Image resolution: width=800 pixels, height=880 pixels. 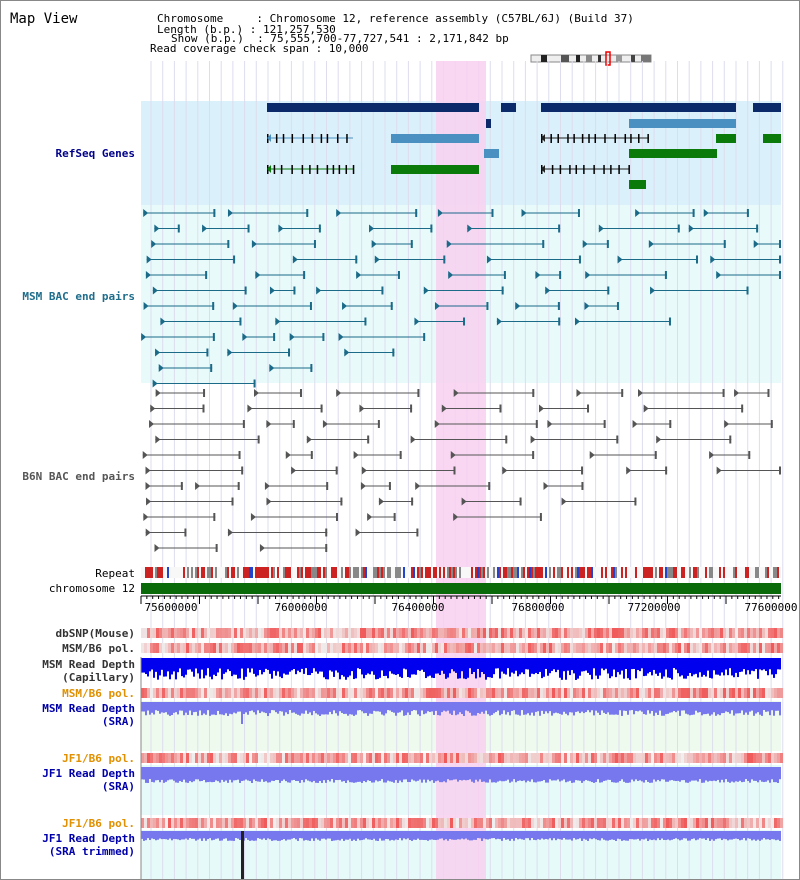 What do you see at coordinates (88, 664) in the screenshot?
I see `track-label-msm-depth-cap: MSM Read Depth` at bounding box center [88, 664].